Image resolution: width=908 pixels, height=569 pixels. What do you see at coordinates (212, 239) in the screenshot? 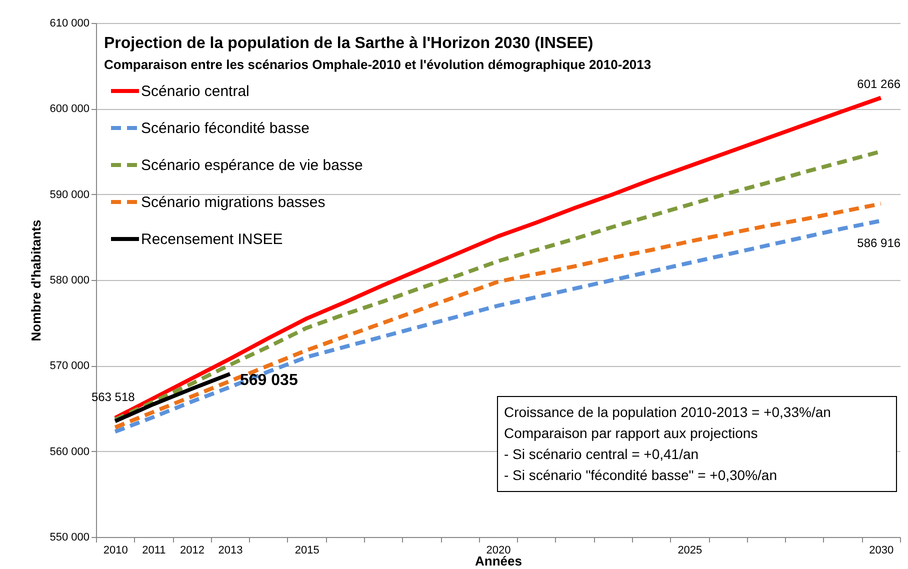
I see `legend-label: Recensement INSEE` at bounding box center [212, 239].